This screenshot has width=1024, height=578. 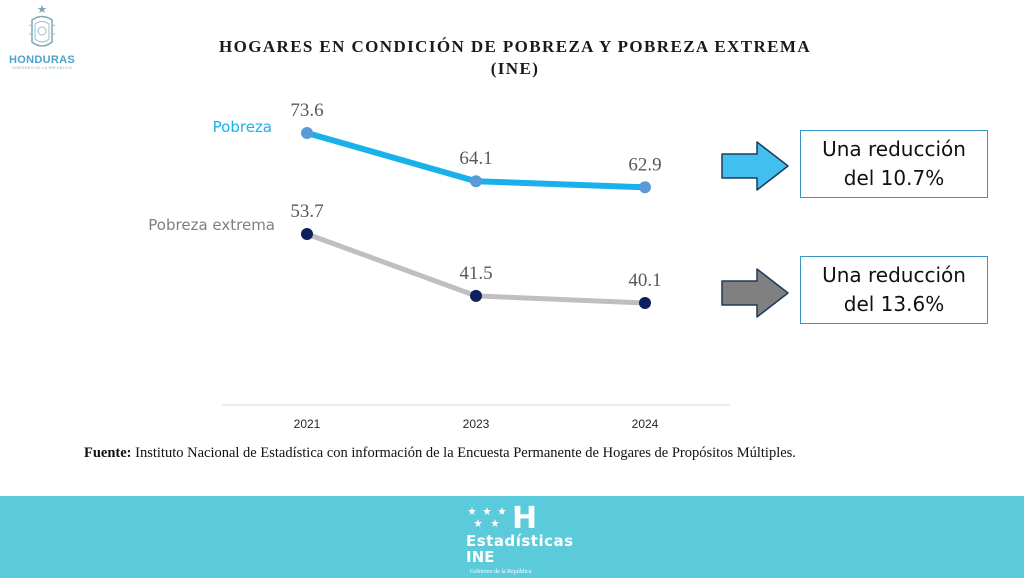 I want to click on data-label-0-2023: 64.1, so click(x=475, y=158).